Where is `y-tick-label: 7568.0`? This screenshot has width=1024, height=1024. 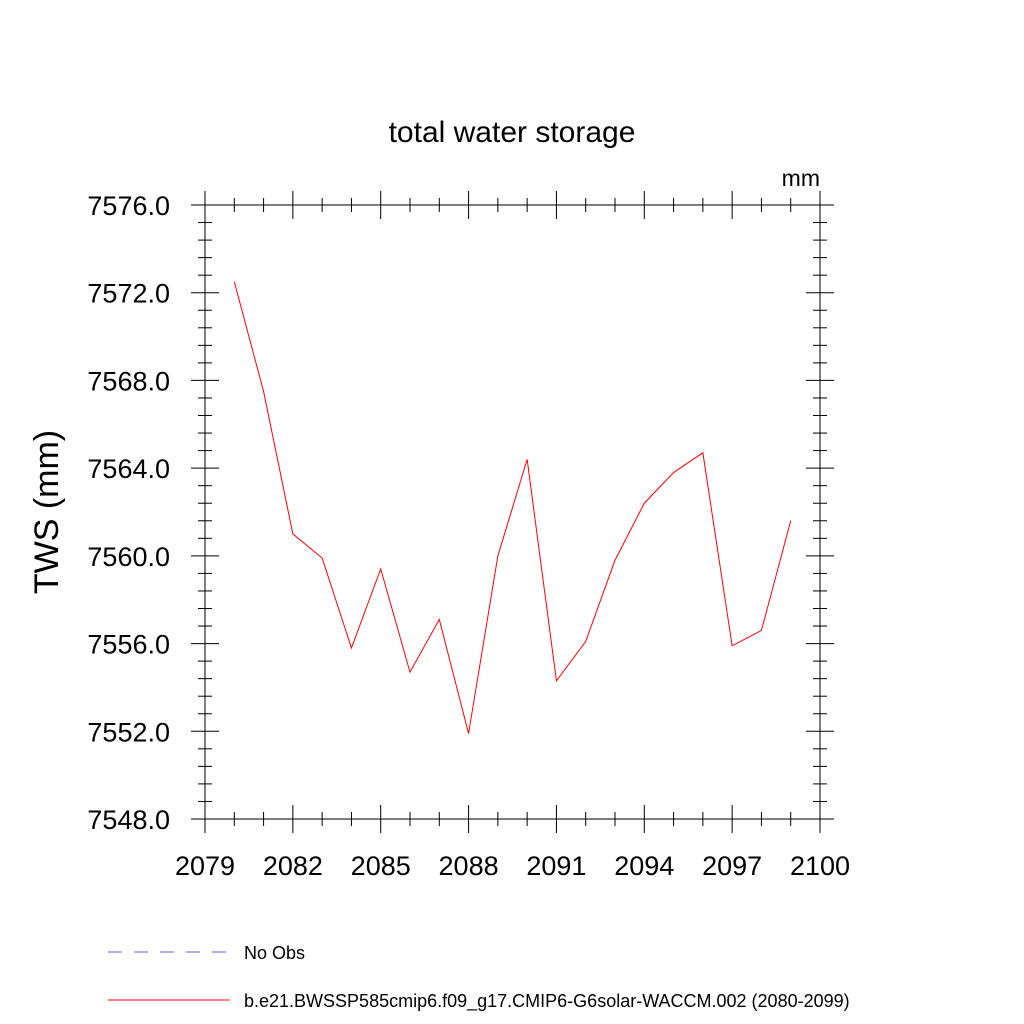
y-tick-label: 7568.0 is located at coordinates (128, 381).